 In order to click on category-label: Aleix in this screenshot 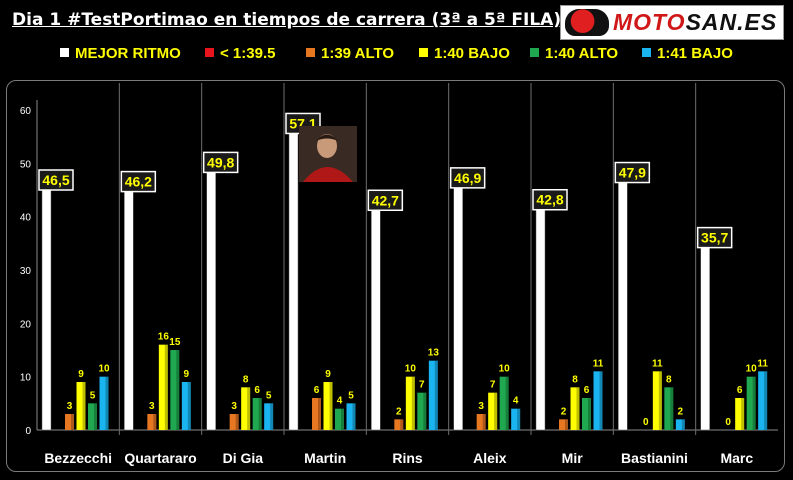, I will do `click(490, 458)`.